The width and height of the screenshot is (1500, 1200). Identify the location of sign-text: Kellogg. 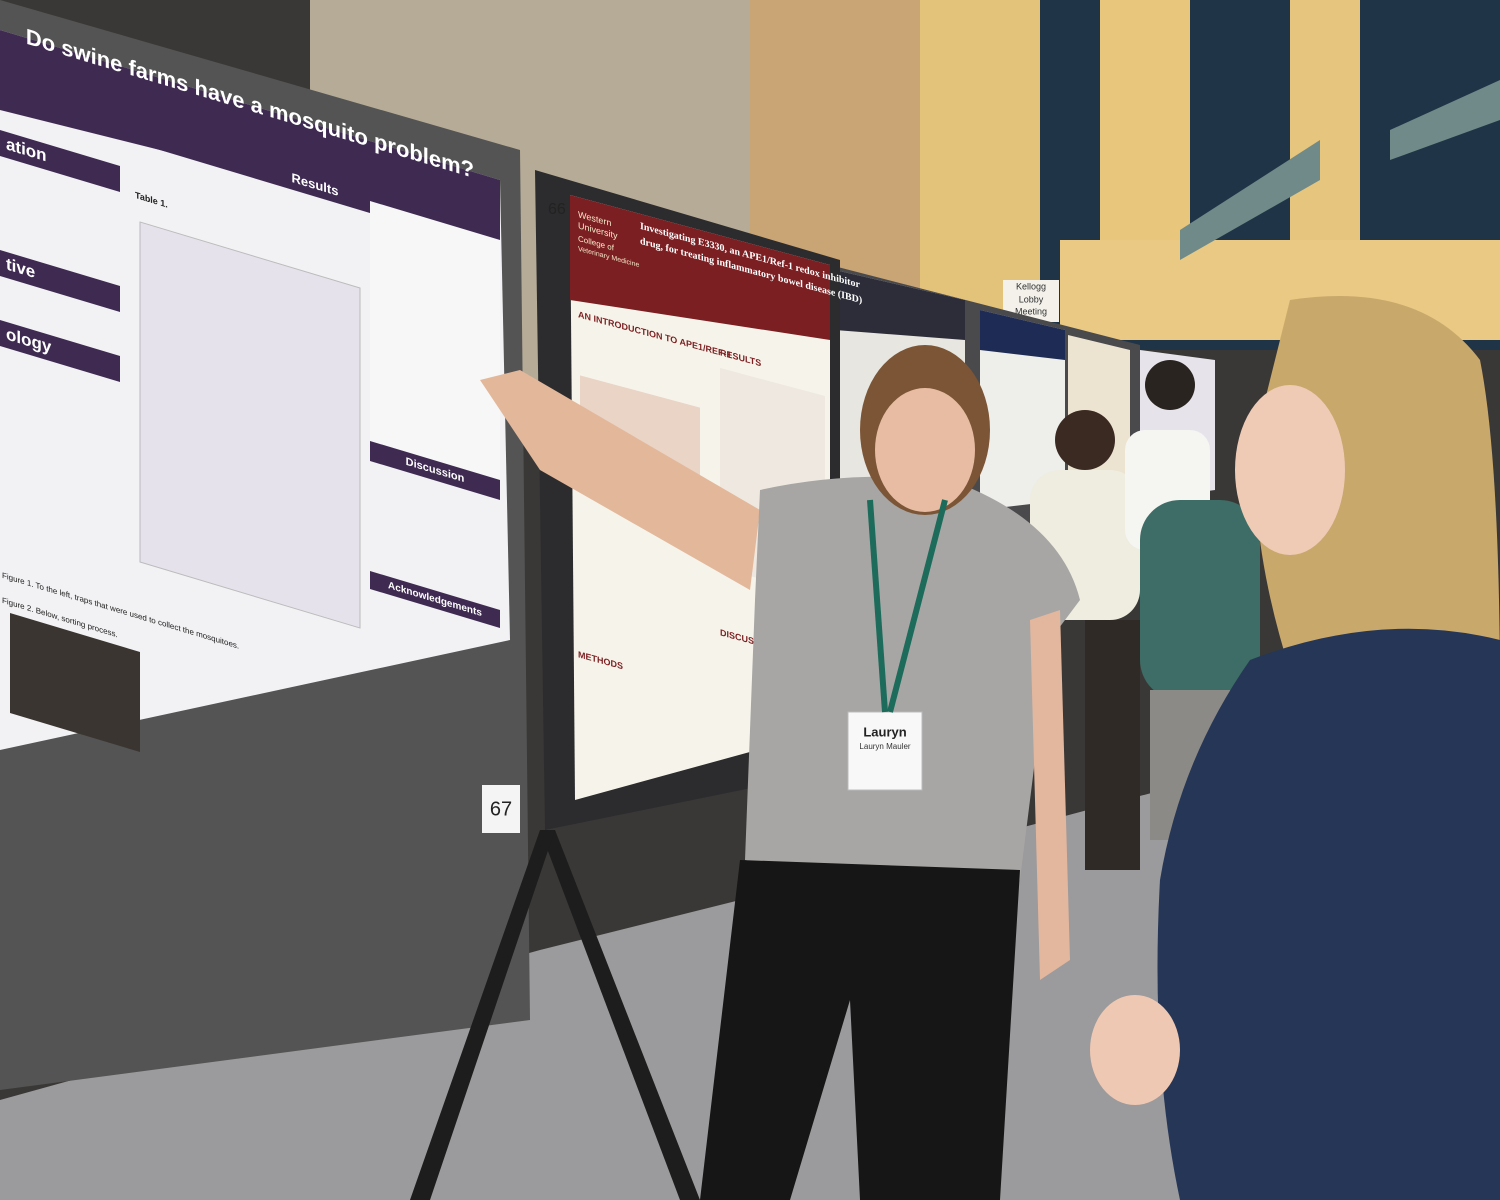
(1031, 286).